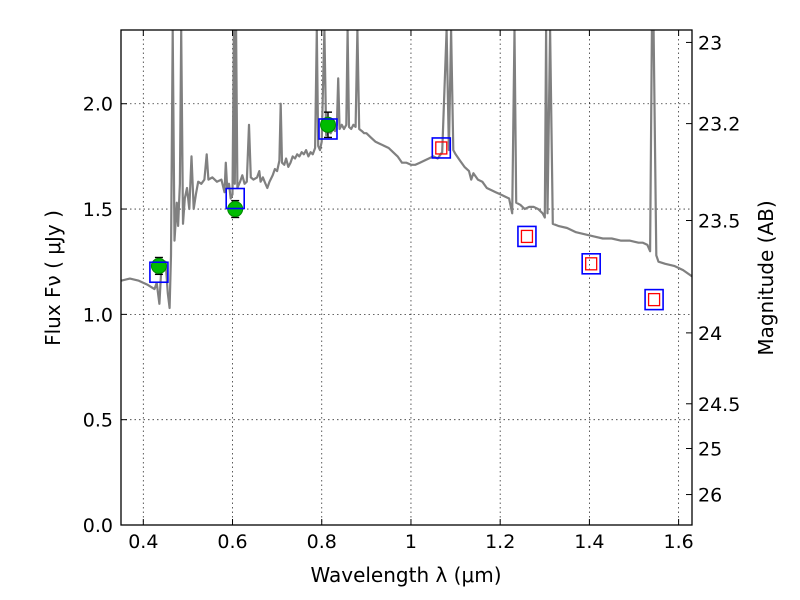 The image size is (800, 600). Describe the element at coordinates (411, 542) in the screenshot. I see `x-tick-label: 1` at that location.